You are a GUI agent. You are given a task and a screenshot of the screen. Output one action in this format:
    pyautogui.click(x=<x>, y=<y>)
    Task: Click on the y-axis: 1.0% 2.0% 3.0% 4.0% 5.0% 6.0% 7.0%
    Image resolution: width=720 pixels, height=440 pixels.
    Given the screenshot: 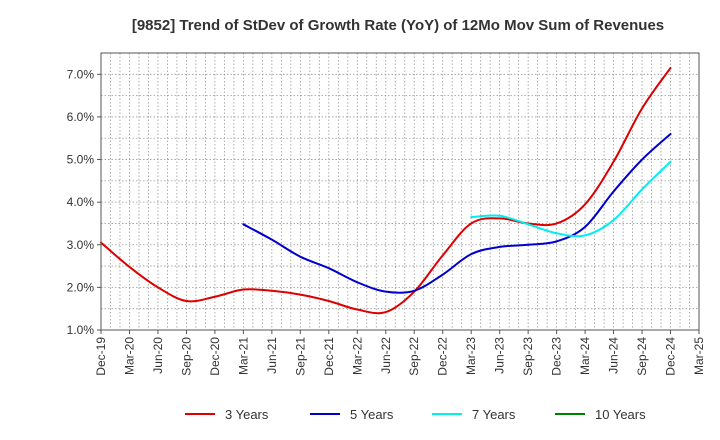 What is the action you would take?
    pyautogui.click(x=84, y=202)
    